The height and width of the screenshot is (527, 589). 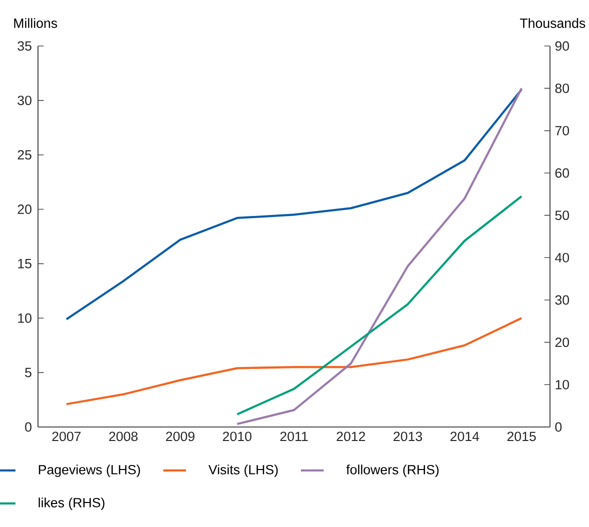 What do you see at coordinates (25, 155) in the screenshot?
I see `y-tick-label: 25` at bounding box center [25, 155].